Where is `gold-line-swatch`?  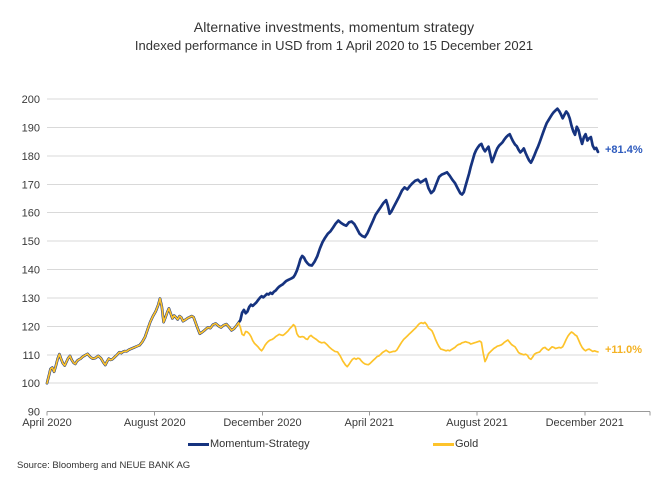
gold-line-swatch is located at coordinates (443, 444).